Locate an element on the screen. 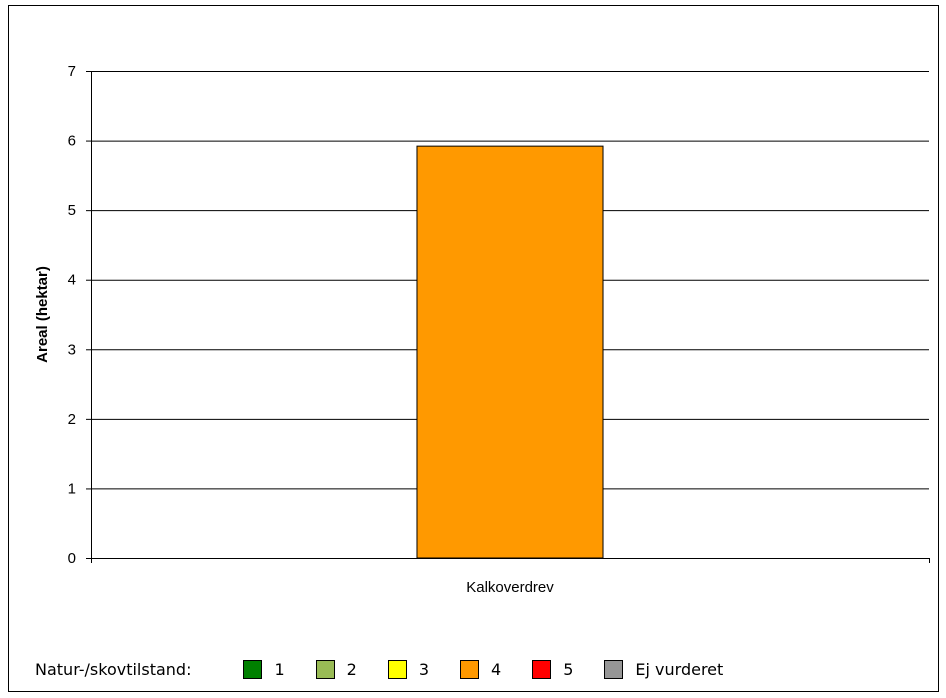  legend-label: 5 is located at coordinates (568, 669).